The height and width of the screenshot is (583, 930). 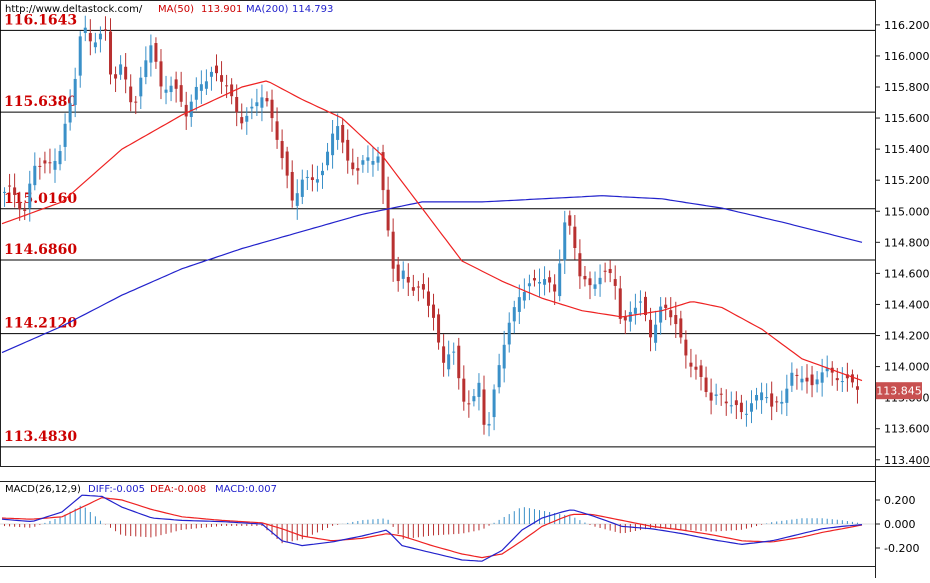 I want to click on y-tick-label: 116.000, so click(x=907, y=56).